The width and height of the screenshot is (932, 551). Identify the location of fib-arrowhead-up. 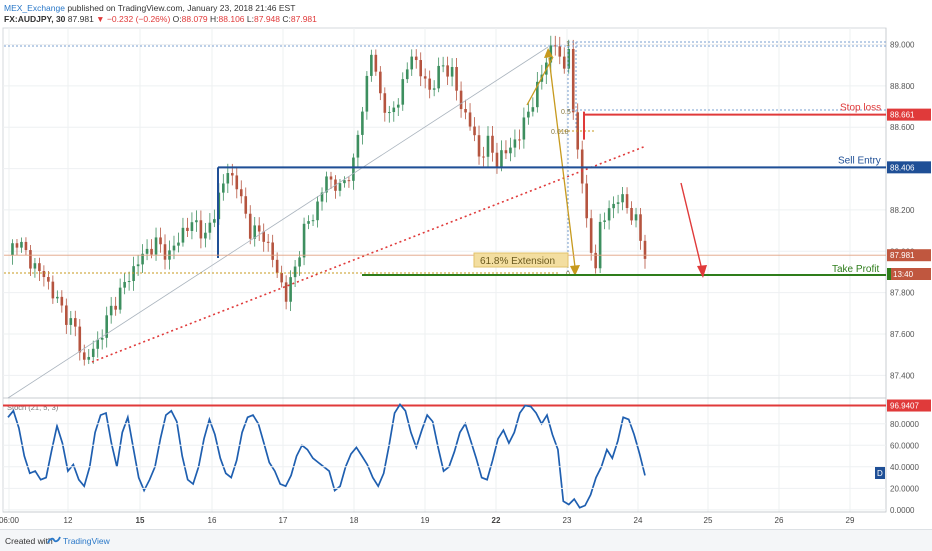
(548, 53).